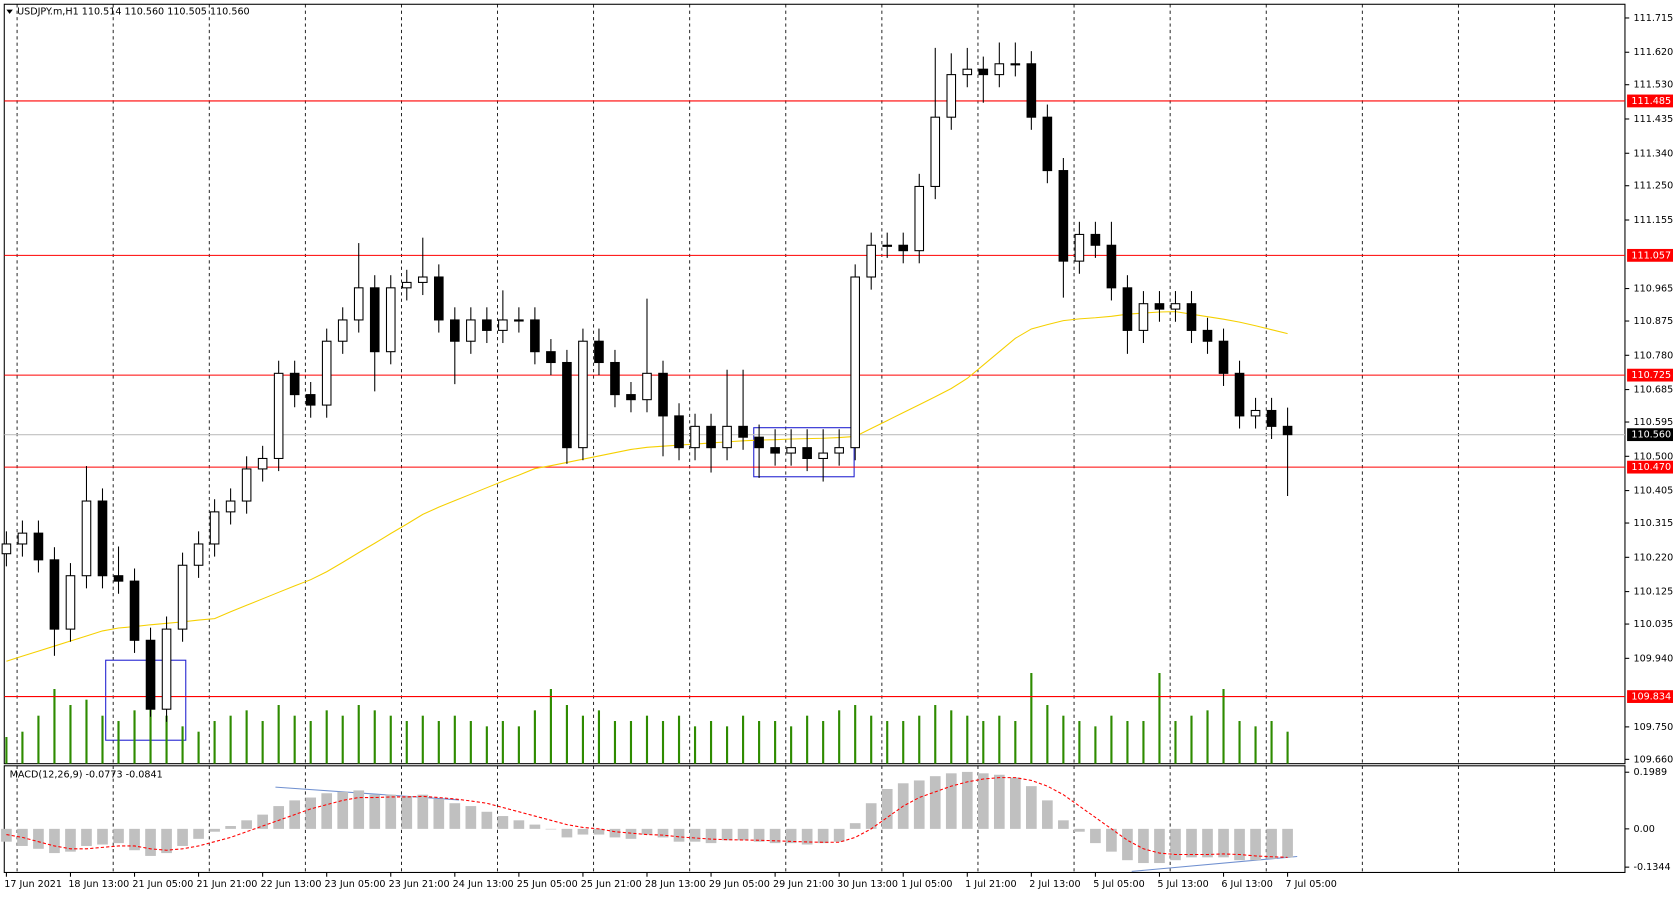 The image size is (1673, 897). I want to click on y-tick-label: 110.500, so click(1653, 456).